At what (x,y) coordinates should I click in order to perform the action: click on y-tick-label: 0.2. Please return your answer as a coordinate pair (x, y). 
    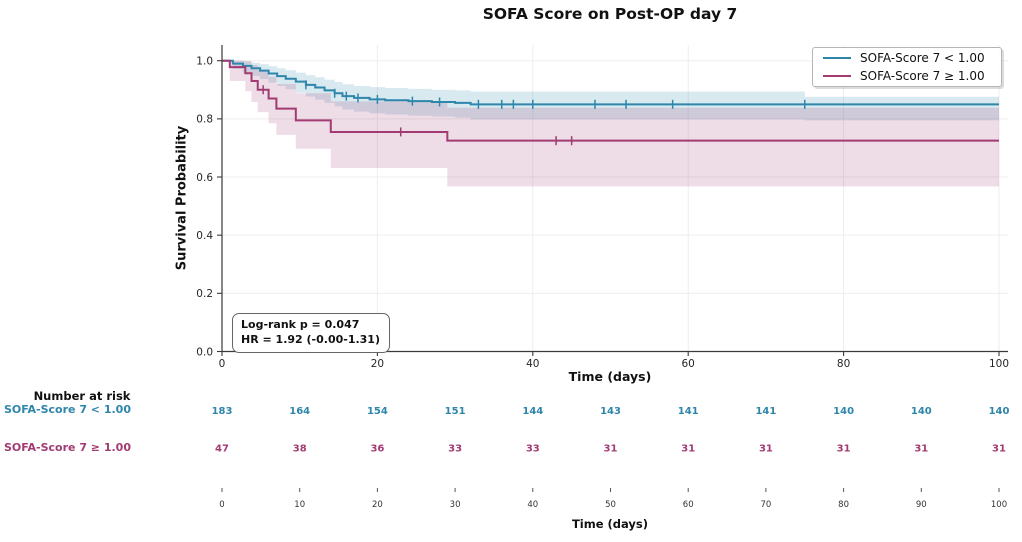
    Looking at the image, I should click on (204, 294).